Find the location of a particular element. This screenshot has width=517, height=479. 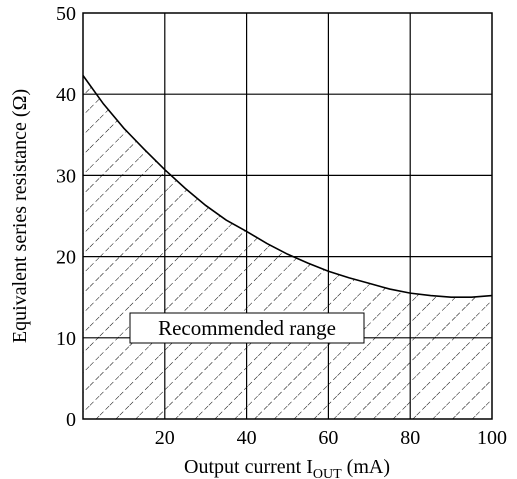

x-axis-title: Output current IOUT (mA) is located at coordinates (287, 467).